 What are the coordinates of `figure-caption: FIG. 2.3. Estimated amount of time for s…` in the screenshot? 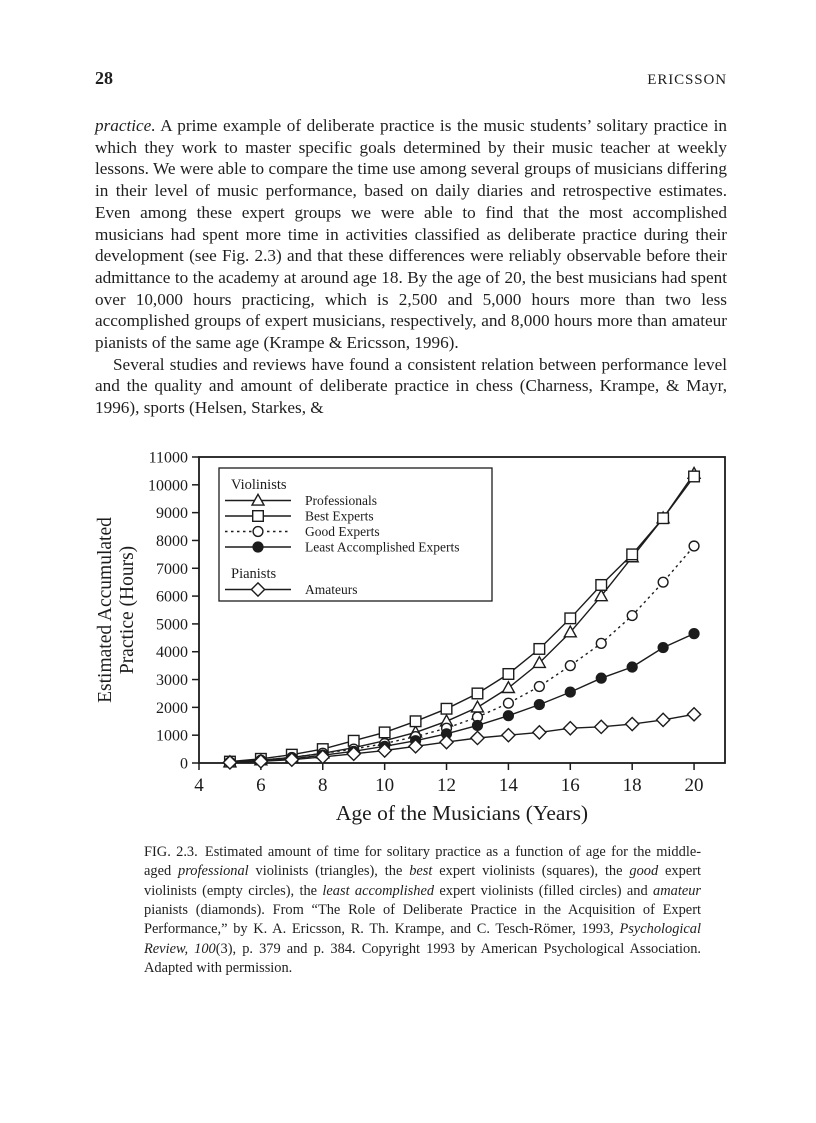 It's located at (422, 911).